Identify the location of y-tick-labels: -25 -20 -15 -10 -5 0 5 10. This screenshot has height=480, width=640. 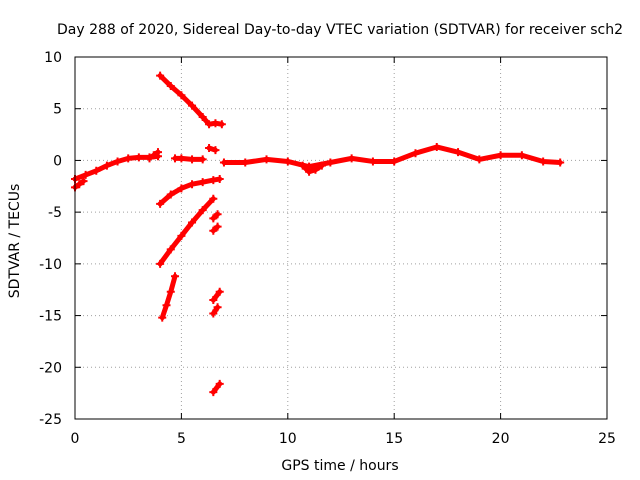
(50, 239).